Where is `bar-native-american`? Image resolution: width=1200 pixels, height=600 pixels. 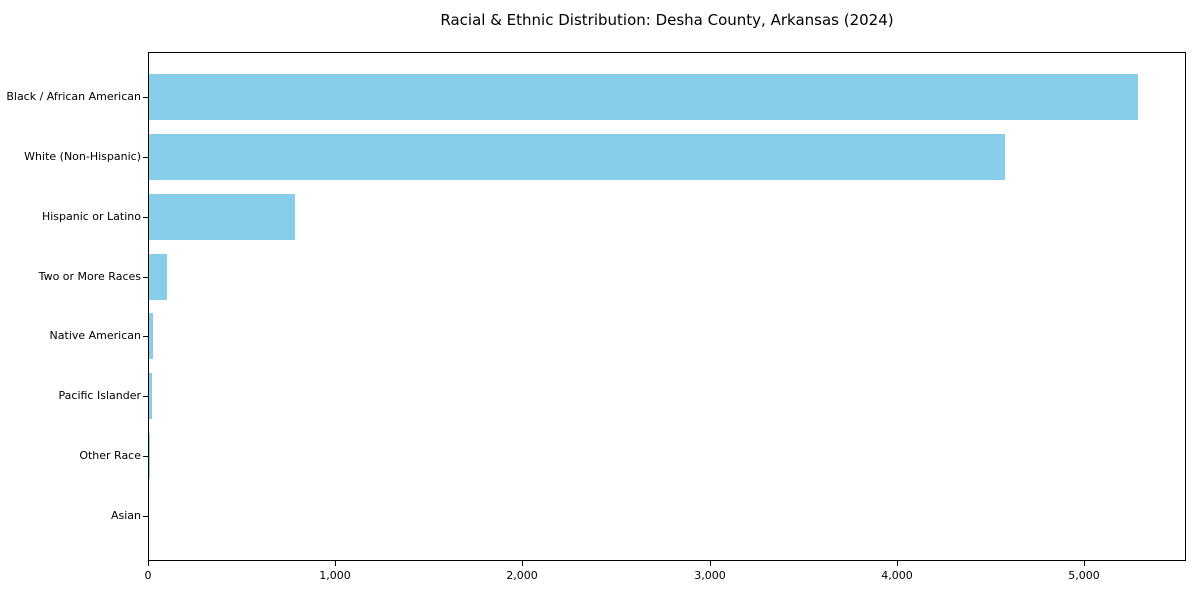 bar-native-american is located at coordinates (151, 336).